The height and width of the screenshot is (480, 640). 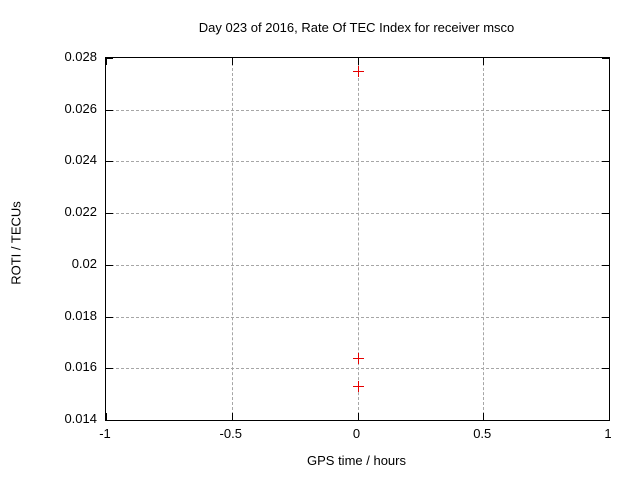 What do you see at coordinates (84, 263) in the screenshot?
I see `y-tick-label: 0.02` at bounding box center [84, 263].